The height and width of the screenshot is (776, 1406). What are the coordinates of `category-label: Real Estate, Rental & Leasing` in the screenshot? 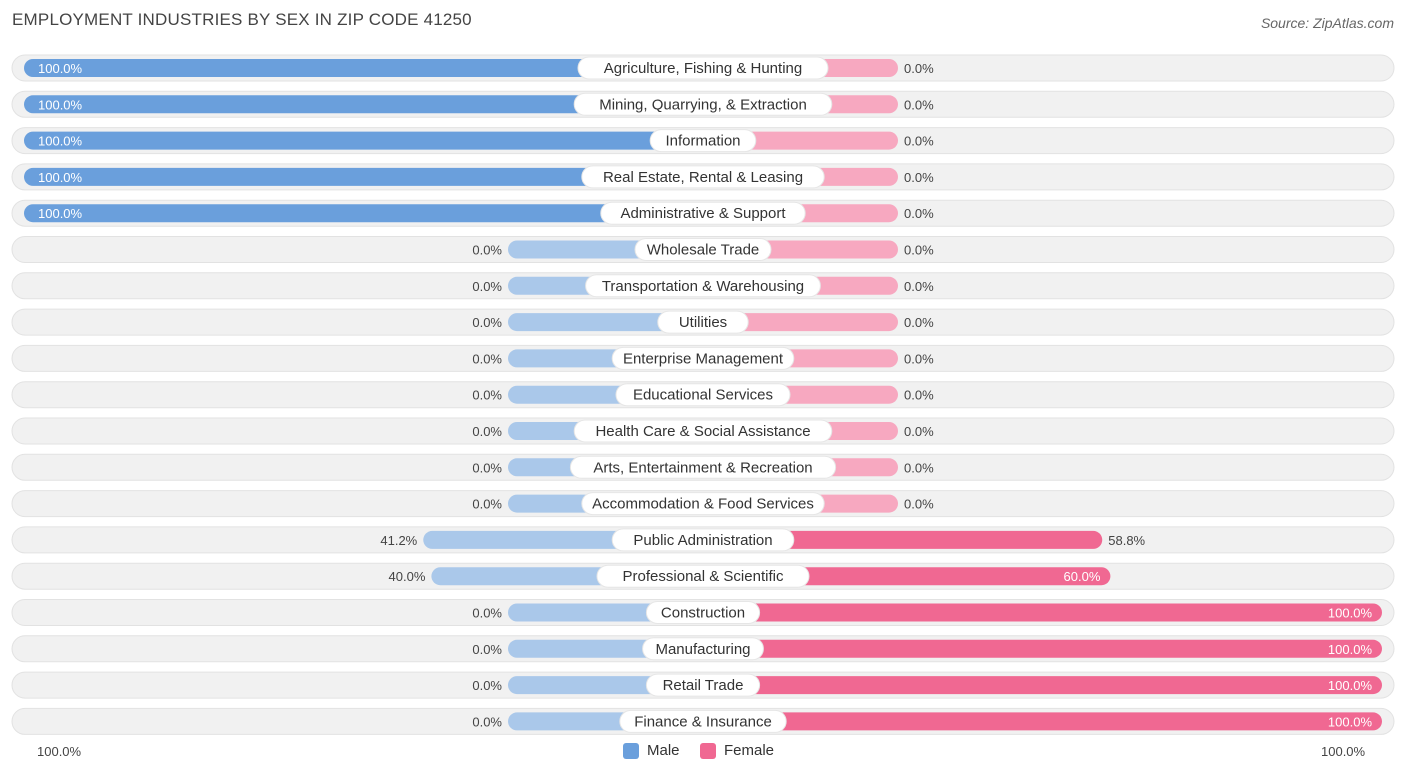 It's located at (703, 177).